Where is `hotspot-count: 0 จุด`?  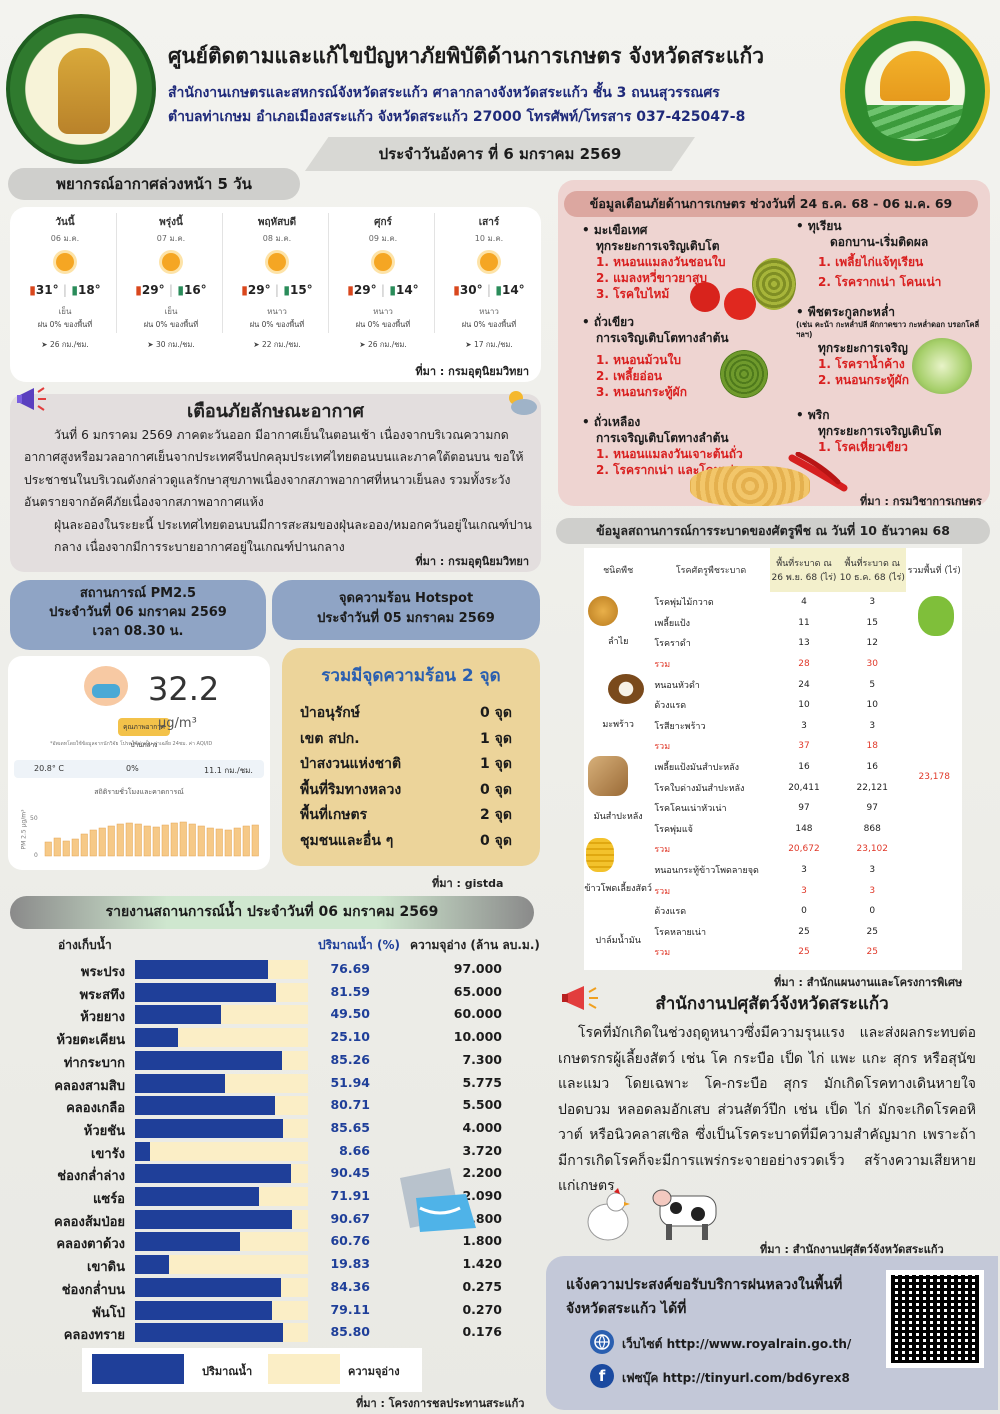 hotspot-count: 0 จุด is located at coordinates (496, 713).